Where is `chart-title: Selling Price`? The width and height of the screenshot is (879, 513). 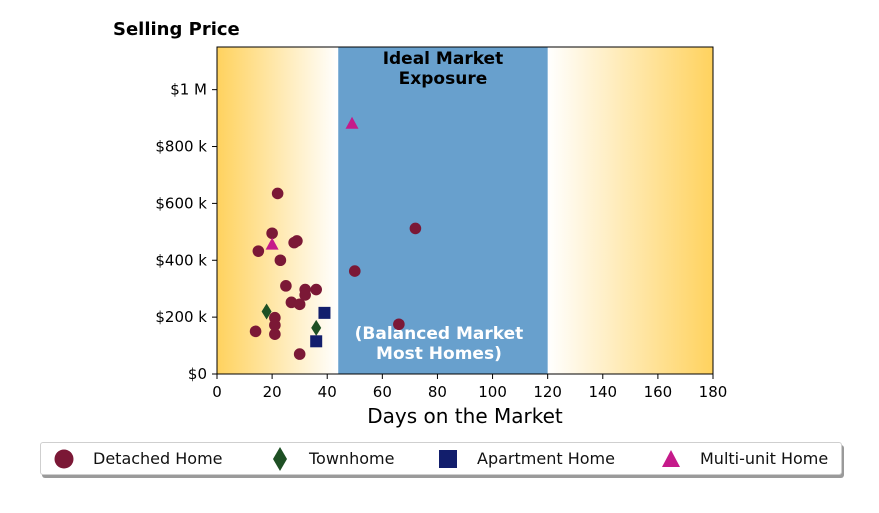
chart-title: Selling Price is located at coordinates (176, 29).